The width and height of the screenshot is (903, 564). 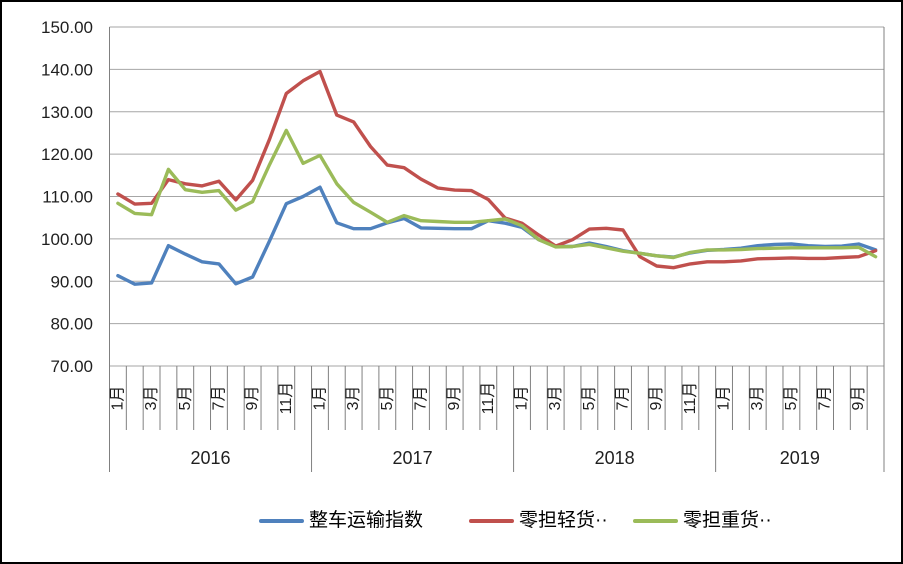 What do you see at coordinates (800, 458) in the screenshot?
I see `x-axis-year-label: 2019` at bounding box center [800, 458].